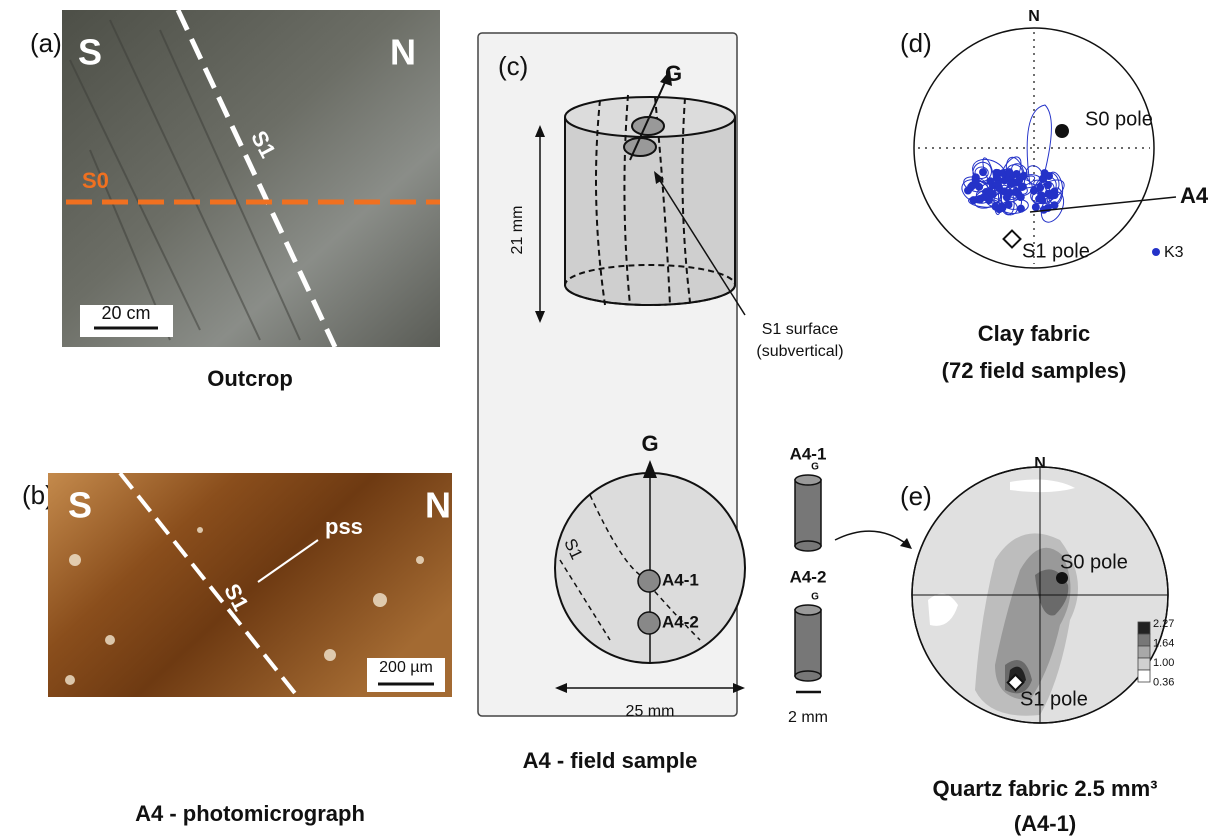  What do you see at coordinates (250, 378) in the screenshot?
I see `label: Outcrop` at bounding box center [250, 378].